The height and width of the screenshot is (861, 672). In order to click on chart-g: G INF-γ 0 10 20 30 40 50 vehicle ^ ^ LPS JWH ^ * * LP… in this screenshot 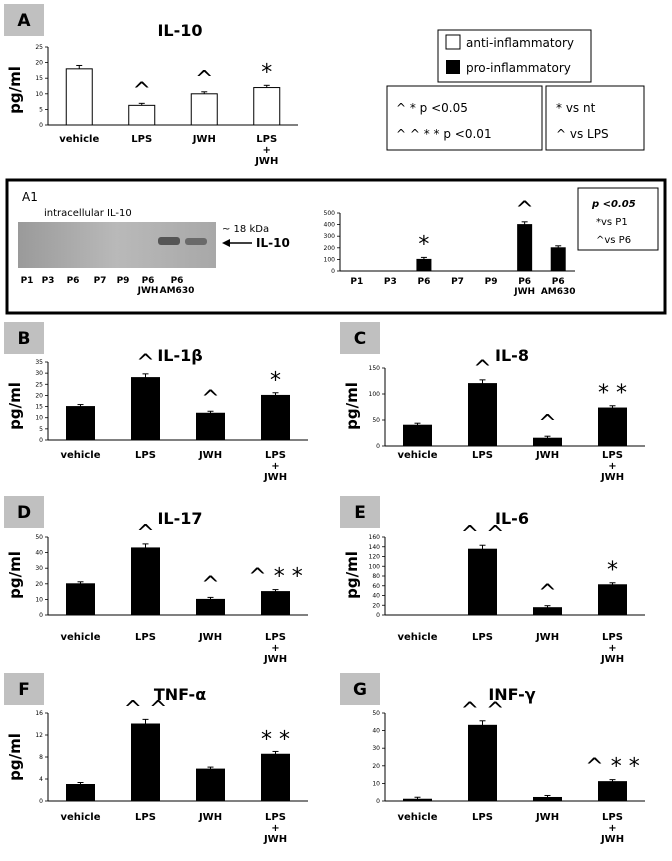, I will do `click(492, 759)`.